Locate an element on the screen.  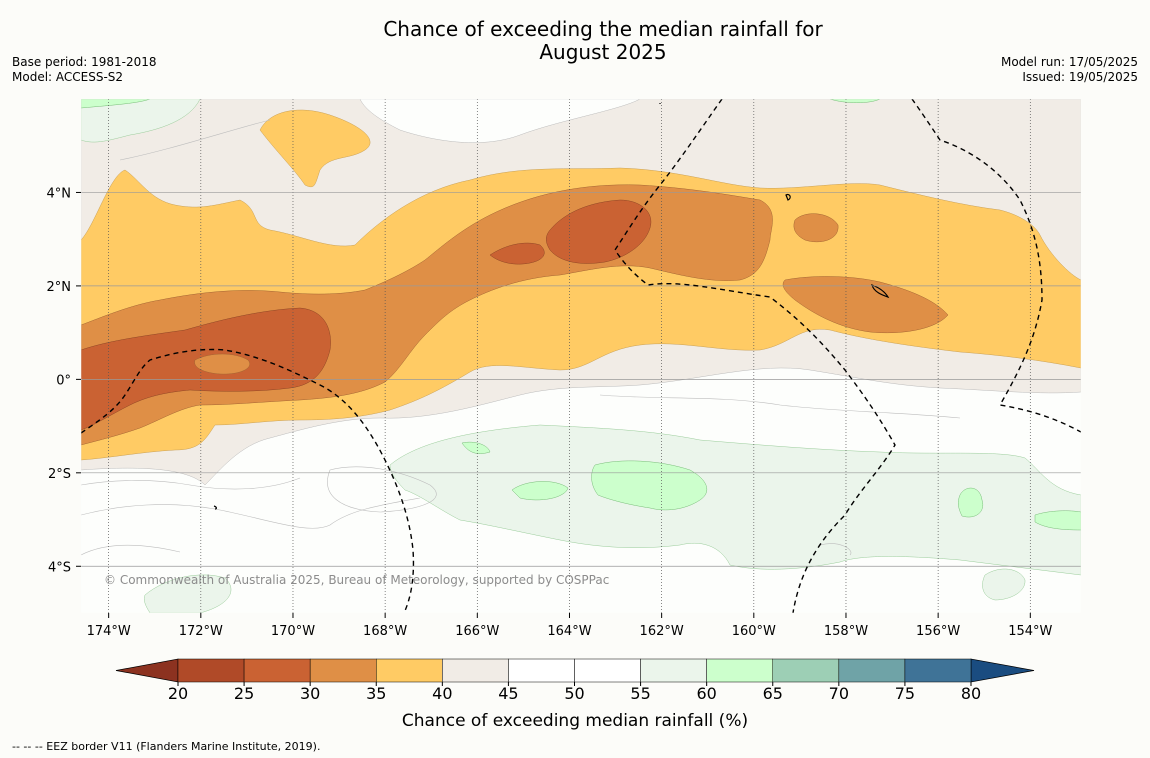
latitude-tick-label: 2°N is located at coordinates (59, 287).